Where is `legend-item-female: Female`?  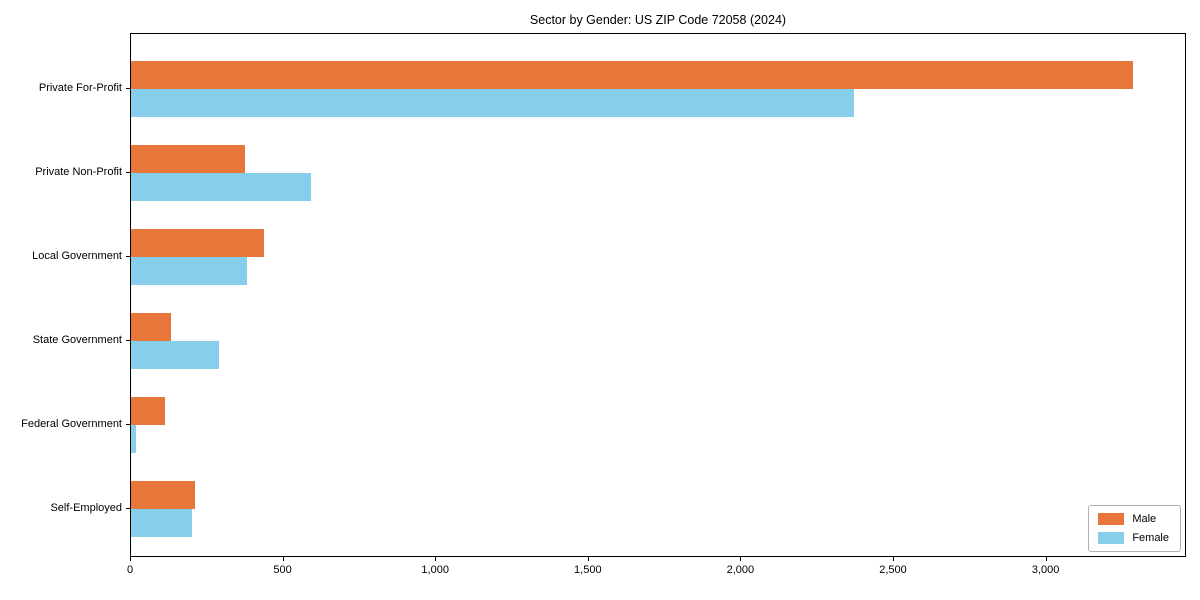
legend-item-female: Female is located at coordinates (1133, 538).